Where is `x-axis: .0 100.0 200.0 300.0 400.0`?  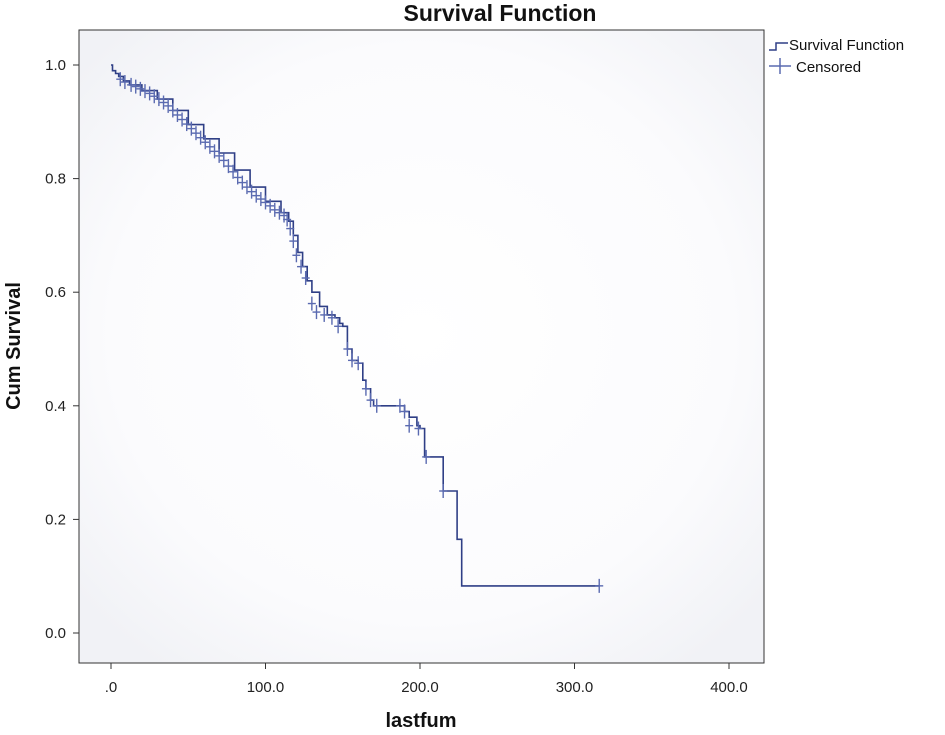 x-axis: .0 100.0 200.0 300.0 400.0 is located at coordinates (426, 679).